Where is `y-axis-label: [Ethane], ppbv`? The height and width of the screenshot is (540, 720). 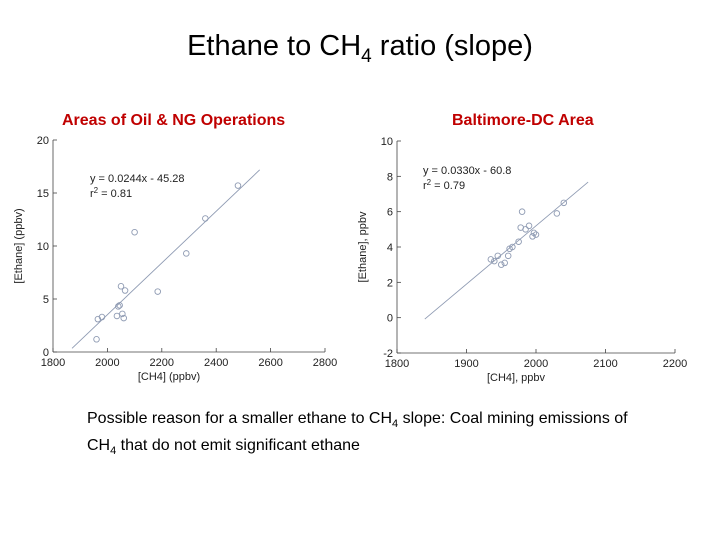 y-axis-label: [Ethane], ppbv is located at coordinates (363, 246).